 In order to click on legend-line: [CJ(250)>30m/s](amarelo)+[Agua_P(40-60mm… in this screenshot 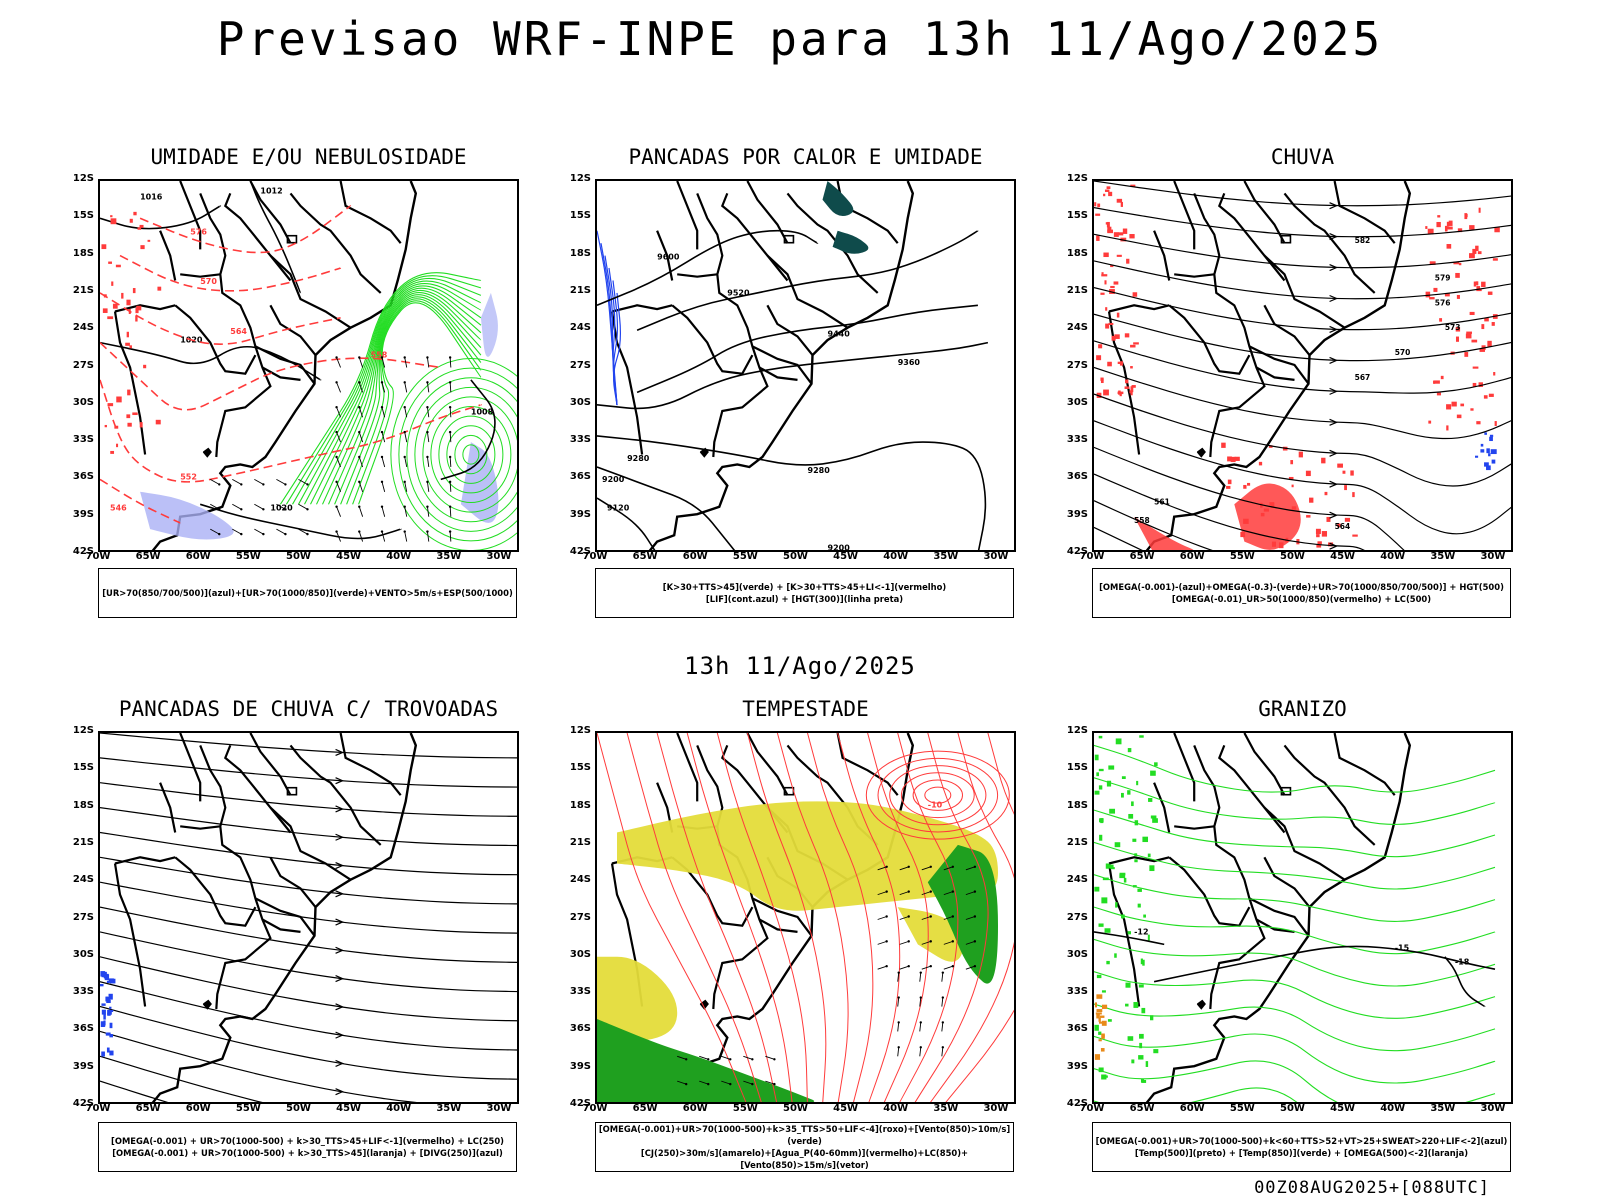, I will do `click(804, 1159)`.